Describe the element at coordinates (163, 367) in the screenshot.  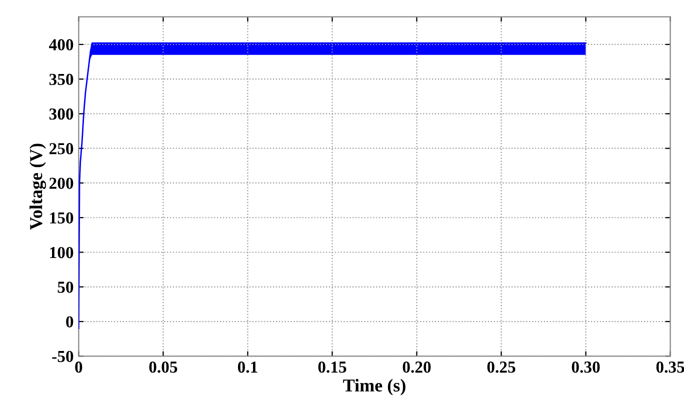
I see `x-tick-label: 0.05` at that location.